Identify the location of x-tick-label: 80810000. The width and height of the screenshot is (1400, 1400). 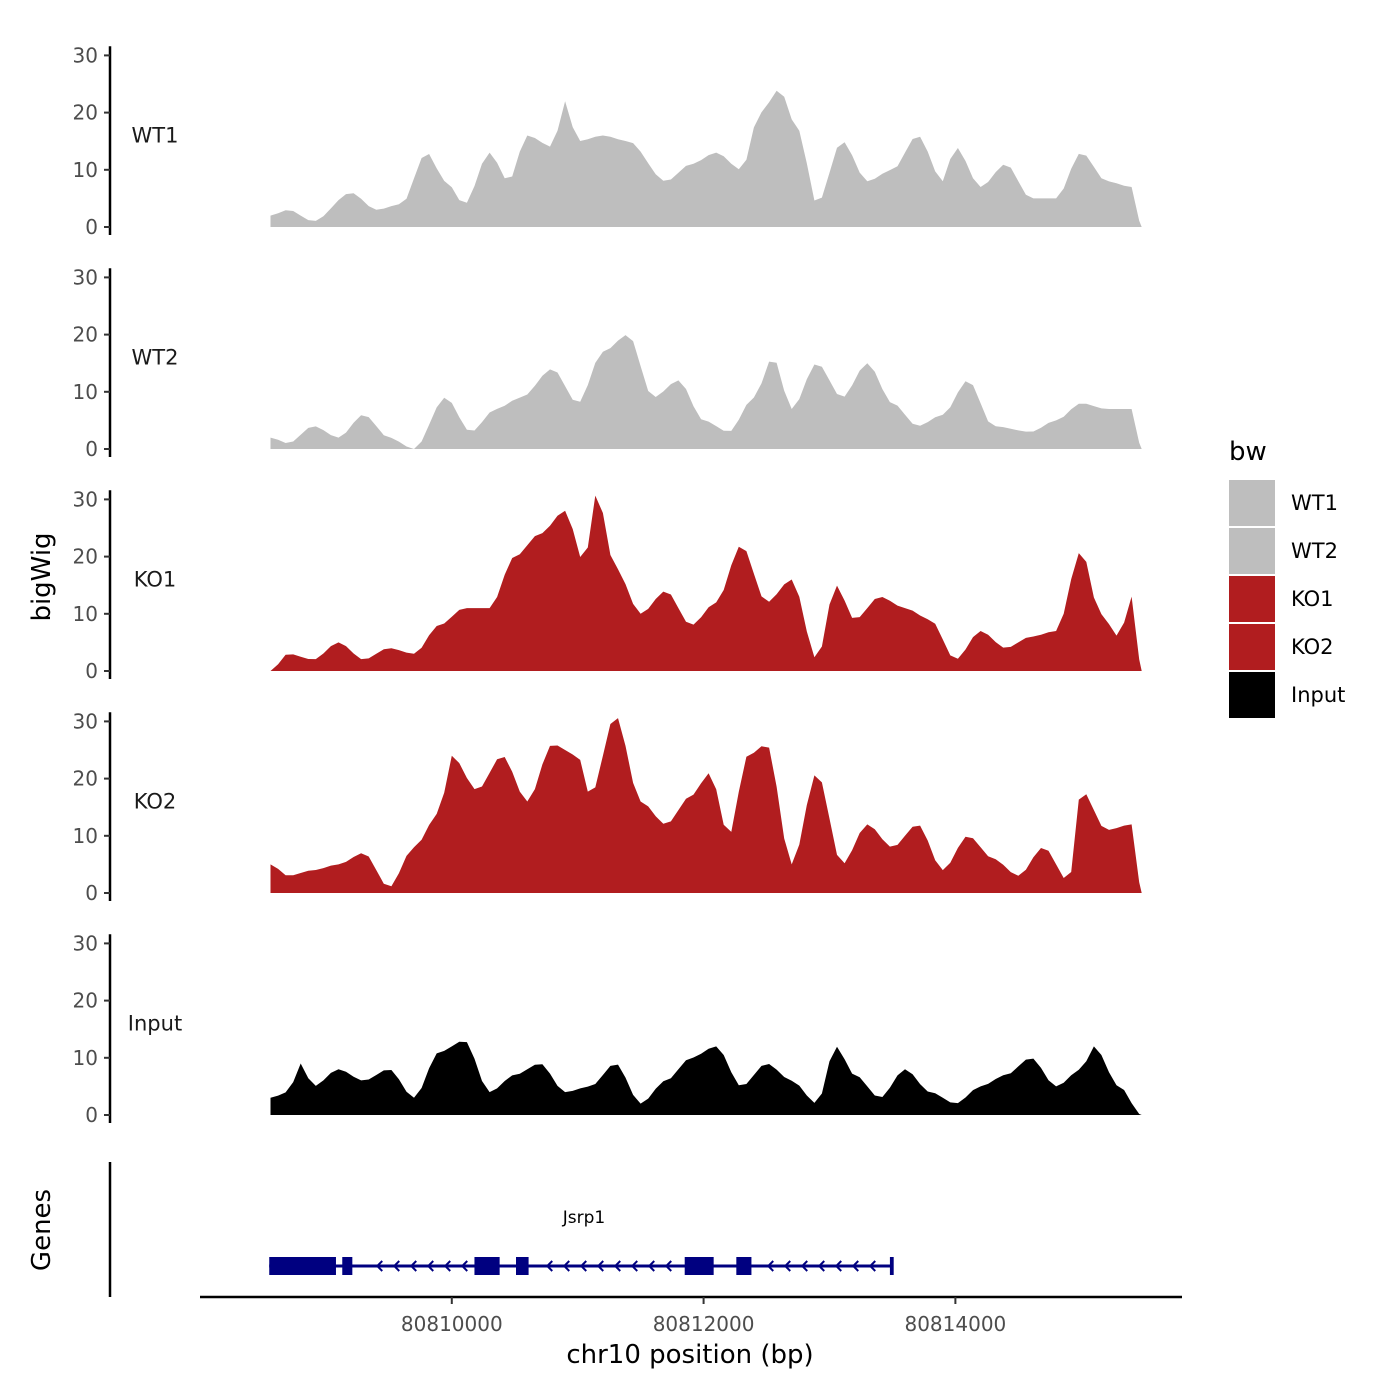
(452, 1324).